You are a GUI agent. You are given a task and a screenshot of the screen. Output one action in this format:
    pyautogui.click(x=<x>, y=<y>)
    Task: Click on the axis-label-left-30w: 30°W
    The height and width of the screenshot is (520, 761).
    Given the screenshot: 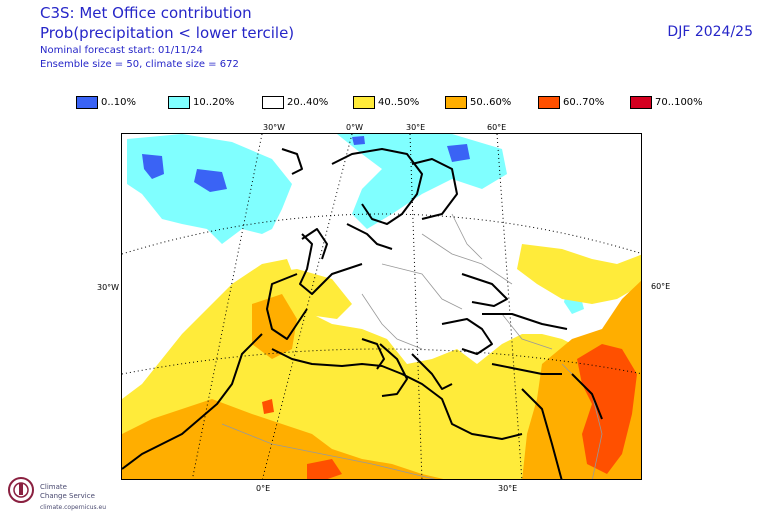 What is the action you would take?
    pyautogui.click(x=108, y=287)
    